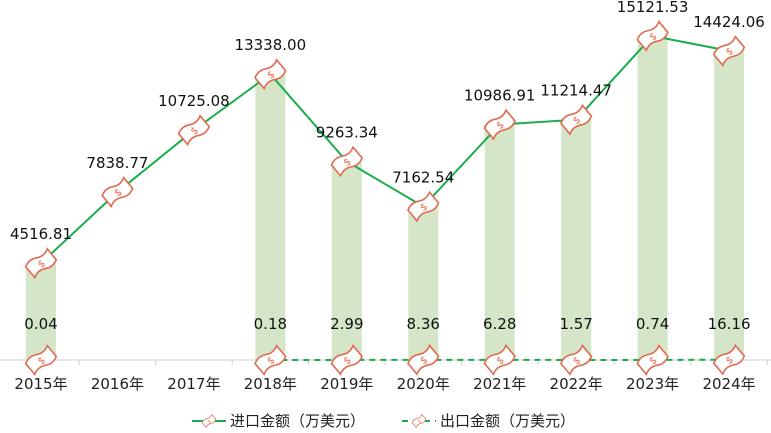 Image resolution: width=771 pixels, height=433 pixels. I want to click on legend-export-marker-icon: $, so click(419, 421).